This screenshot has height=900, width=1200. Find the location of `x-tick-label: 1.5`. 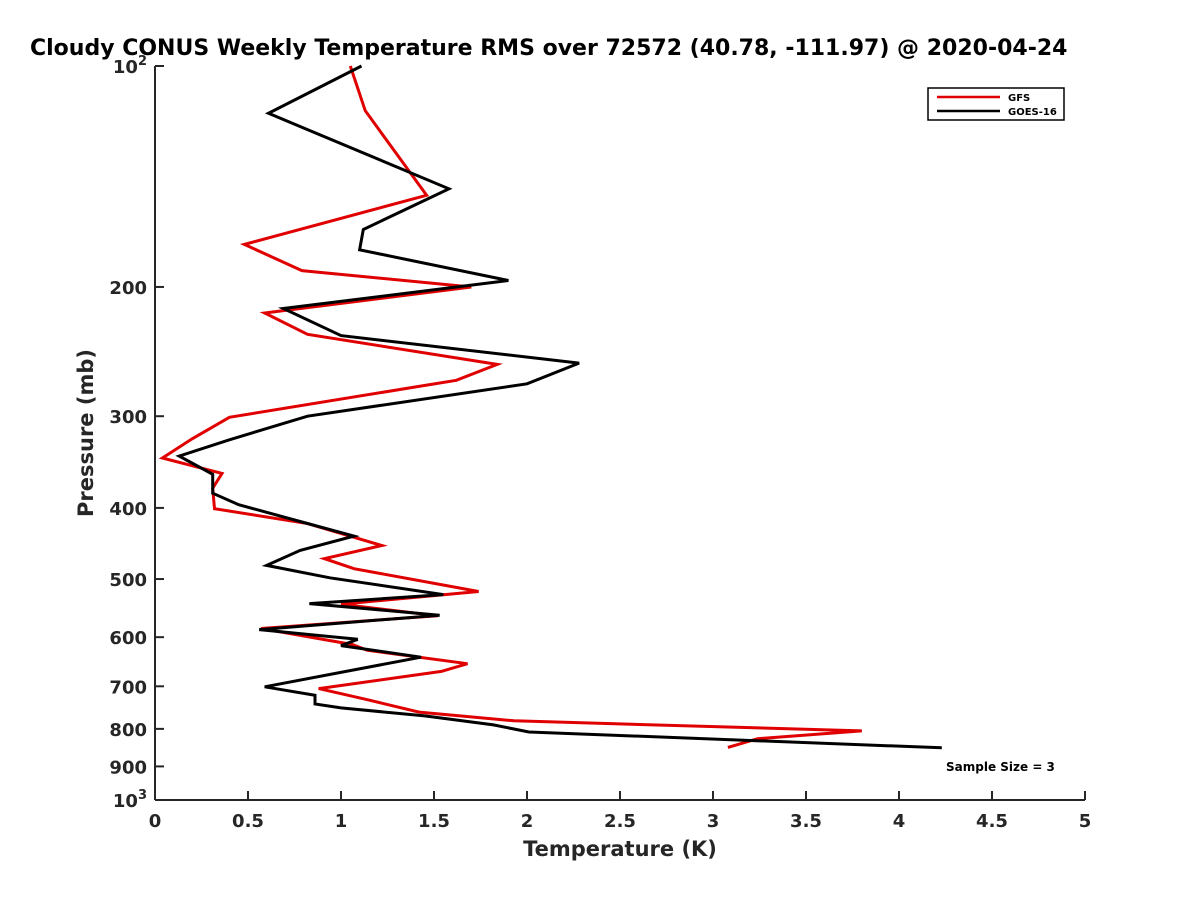

x-tick-label: 1.5 is located at coordinates (434, 821).